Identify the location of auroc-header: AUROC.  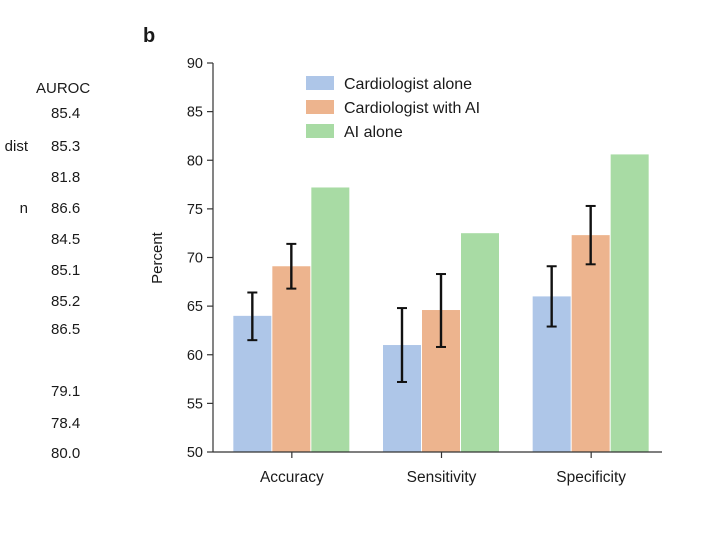
(63, 88).